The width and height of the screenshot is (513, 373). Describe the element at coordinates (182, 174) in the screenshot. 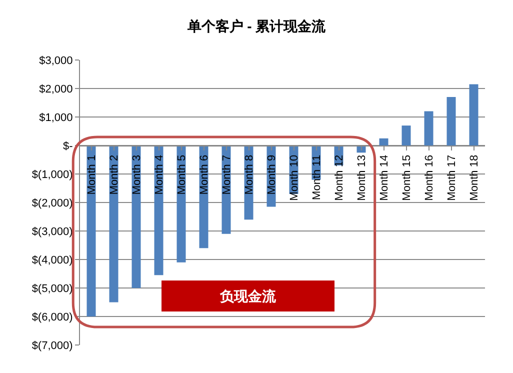

I see `x-tick-label: Month 5` at that location.